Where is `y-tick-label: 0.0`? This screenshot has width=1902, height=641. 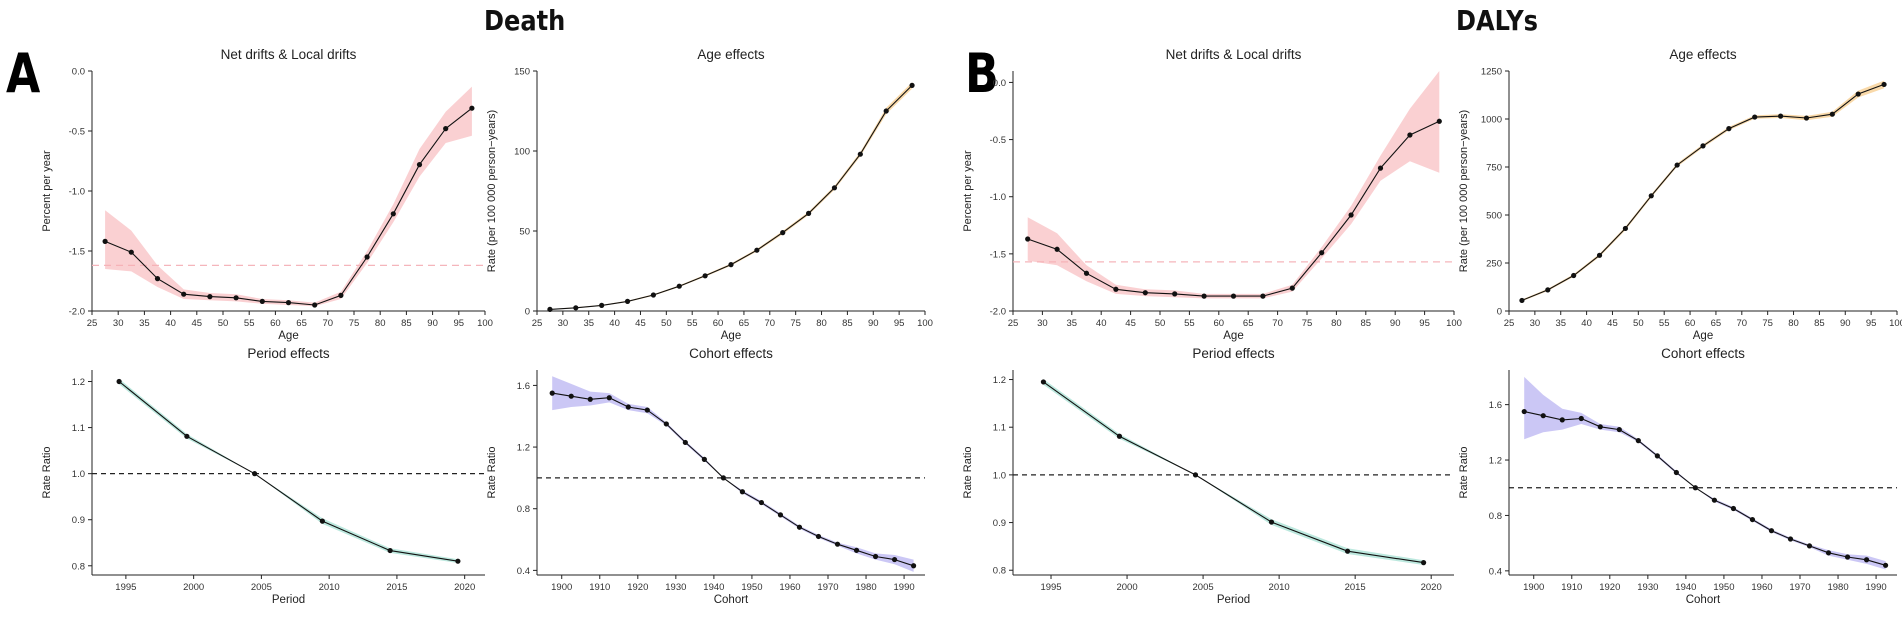 y-tick-label: 0.0 is located at coordinates (999, 83).